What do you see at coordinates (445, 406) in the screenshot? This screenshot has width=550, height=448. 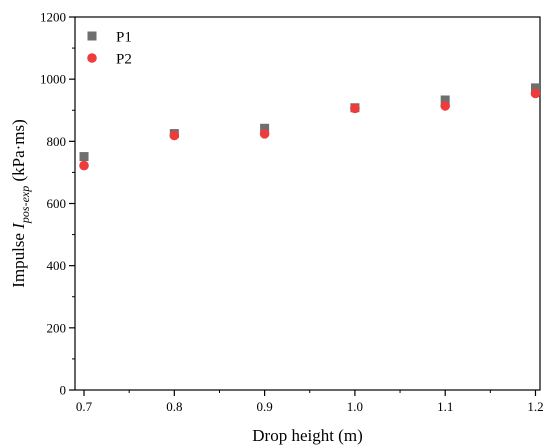 I see `x-tick-label: 1.1` at bounding box center [445, 406].